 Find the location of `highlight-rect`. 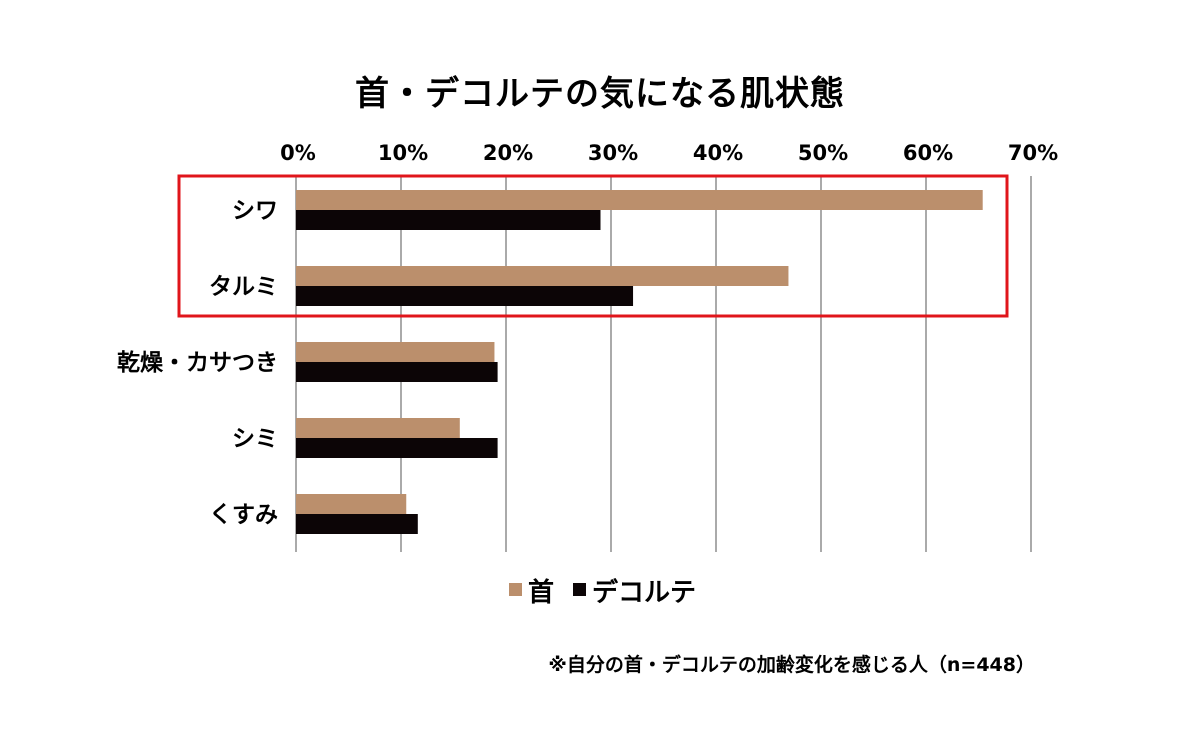

highlight-rect is located at coordinates (593, 246).